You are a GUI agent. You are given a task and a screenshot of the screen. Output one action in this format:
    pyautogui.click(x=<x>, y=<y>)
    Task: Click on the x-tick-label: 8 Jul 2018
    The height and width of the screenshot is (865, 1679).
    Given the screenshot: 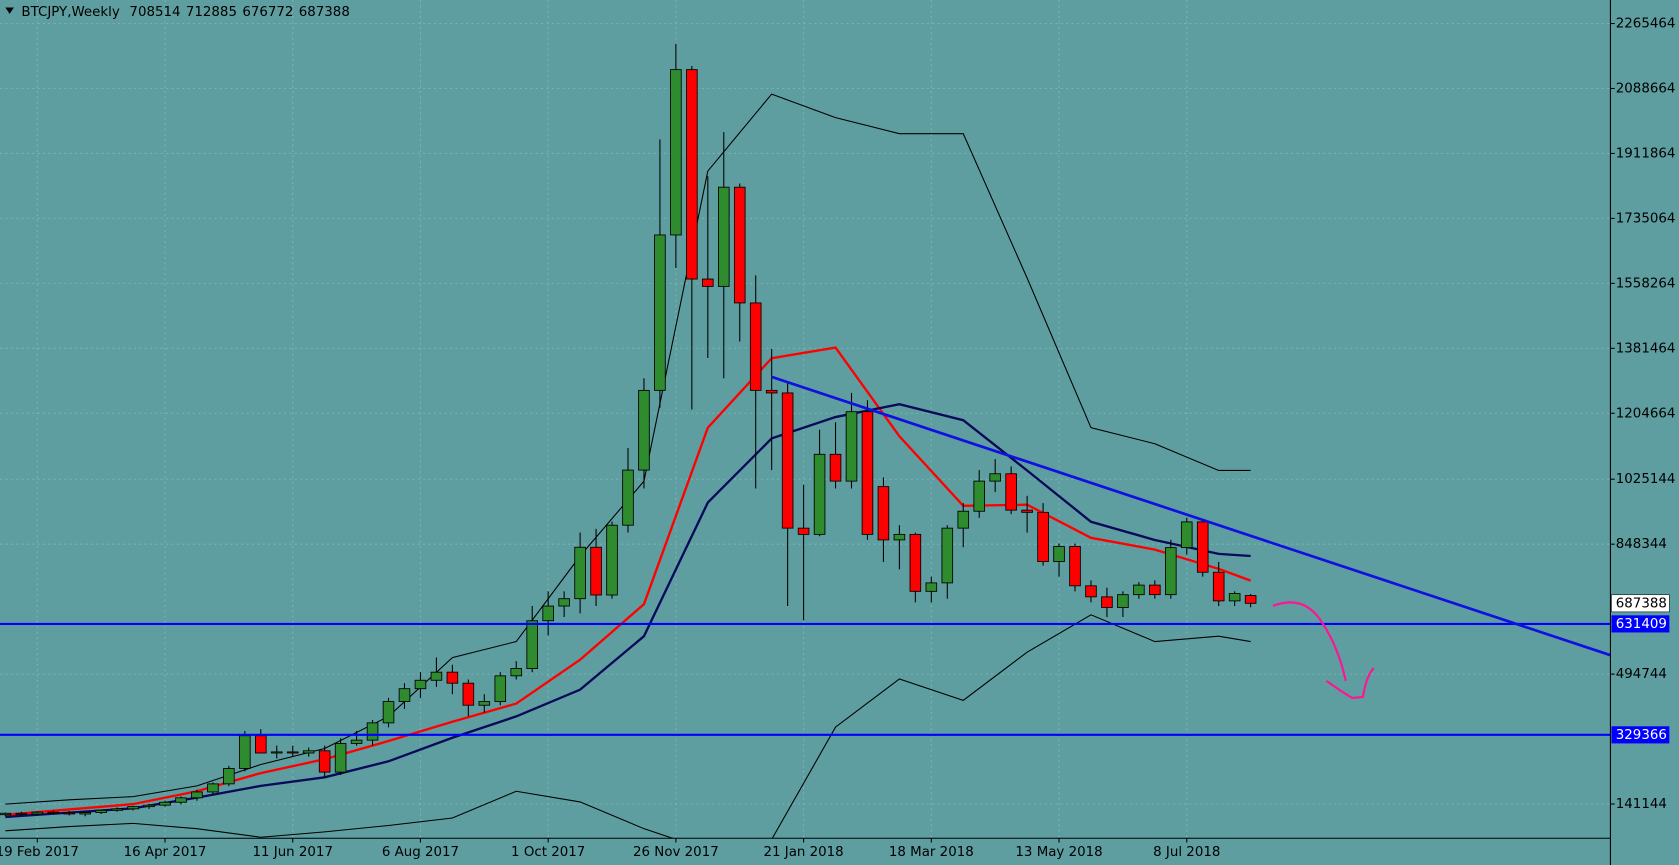 What is the action you would take?
    pyautogui.click(x=1186, y=852)
    